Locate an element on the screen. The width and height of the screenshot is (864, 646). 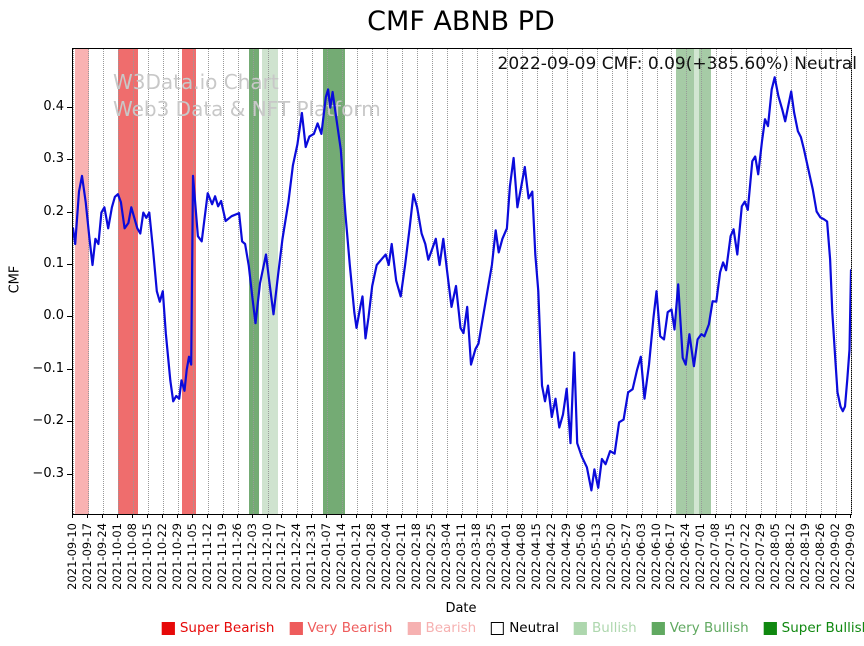
x-tick-label: 2022-07-08 is located at coordinates (715, 556).